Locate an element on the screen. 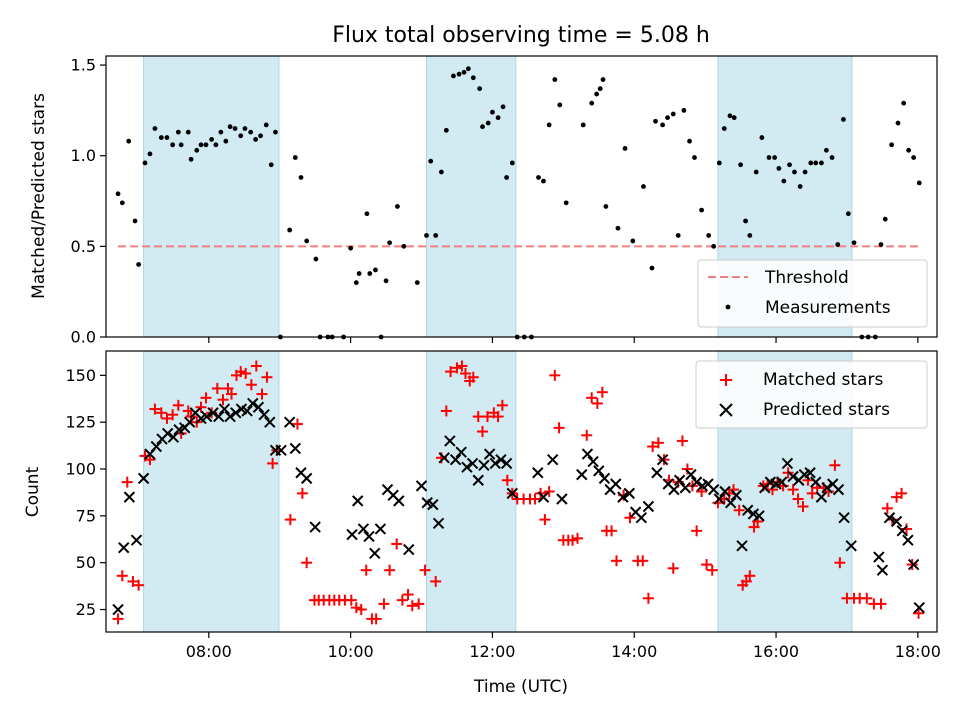 The height and width of the screenshot is (724, 960). measurements-legend-label: Measurements is located at coordinates (828, 308).